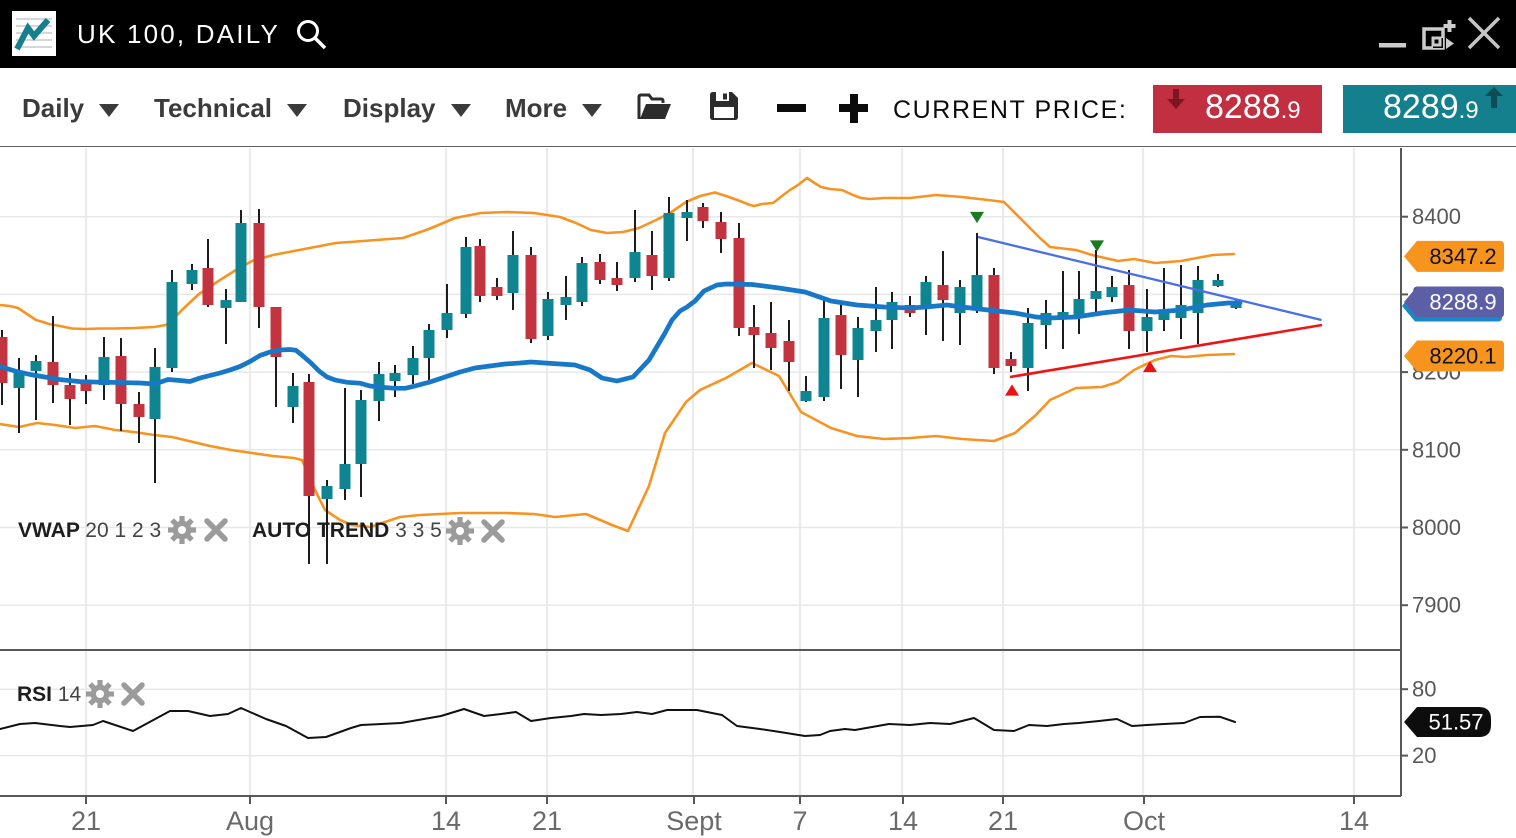  What do you see at coordinates (89, 530) in the screenshot?
I see `svg-text: VWAP 20 1 2 3` at bounding box center [89, 530].